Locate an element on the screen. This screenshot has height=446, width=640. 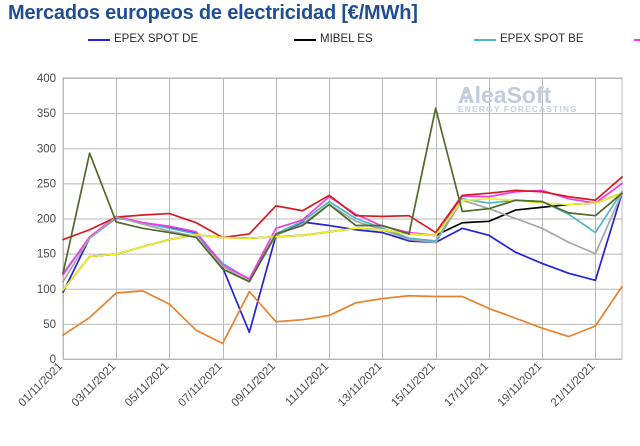
legend-item-label: EPEX SPOT DE is located at coordinates (156, 39).